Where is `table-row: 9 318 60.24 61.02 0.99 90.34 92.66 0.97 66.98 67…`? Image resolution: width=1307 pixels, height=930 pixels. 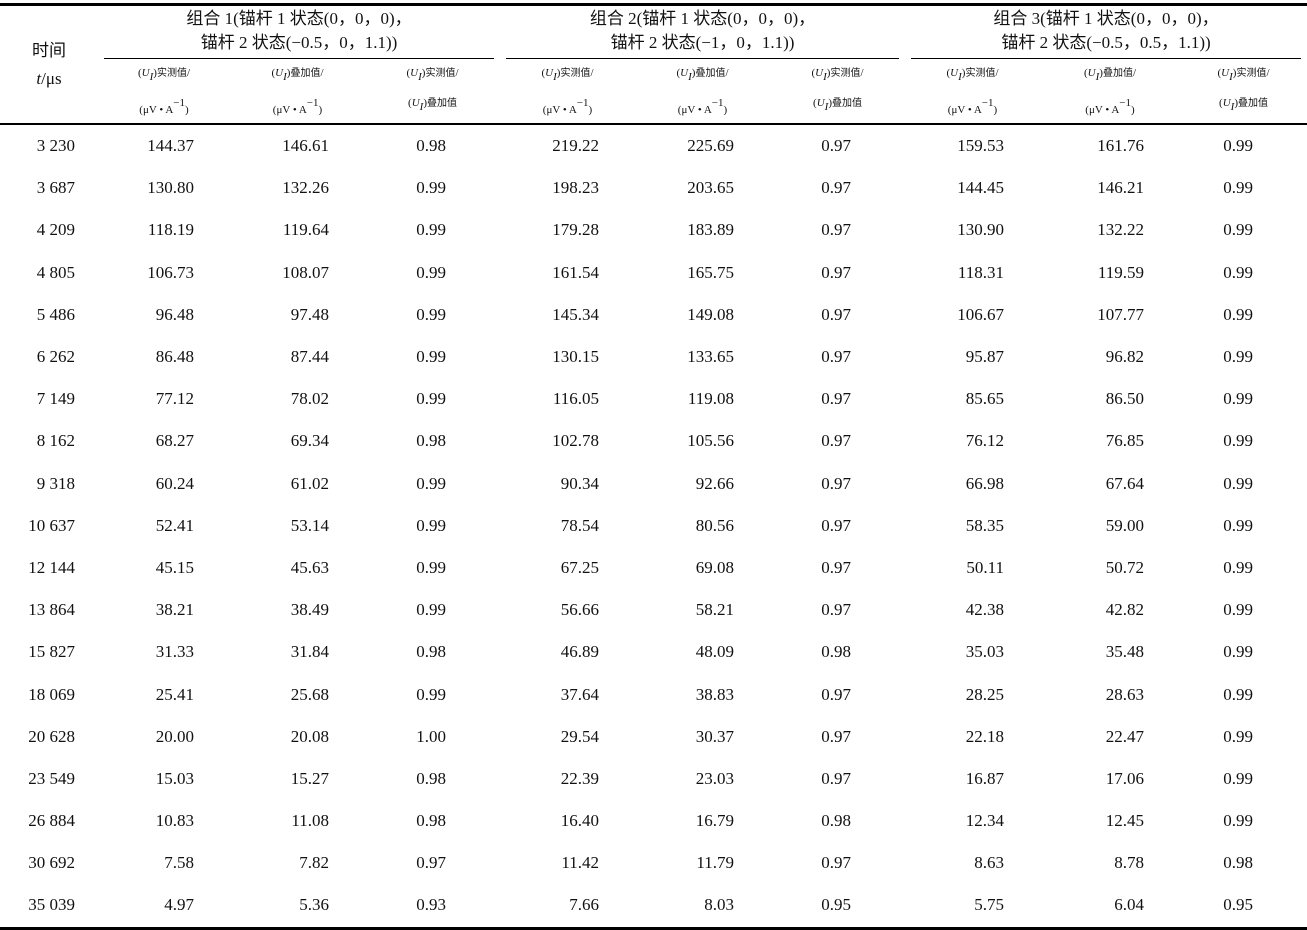
table-row: 9 318 60.24 61.02 0.99 90.34 92.66 0.97 66.98 67… is located at coordinates (653, 484).